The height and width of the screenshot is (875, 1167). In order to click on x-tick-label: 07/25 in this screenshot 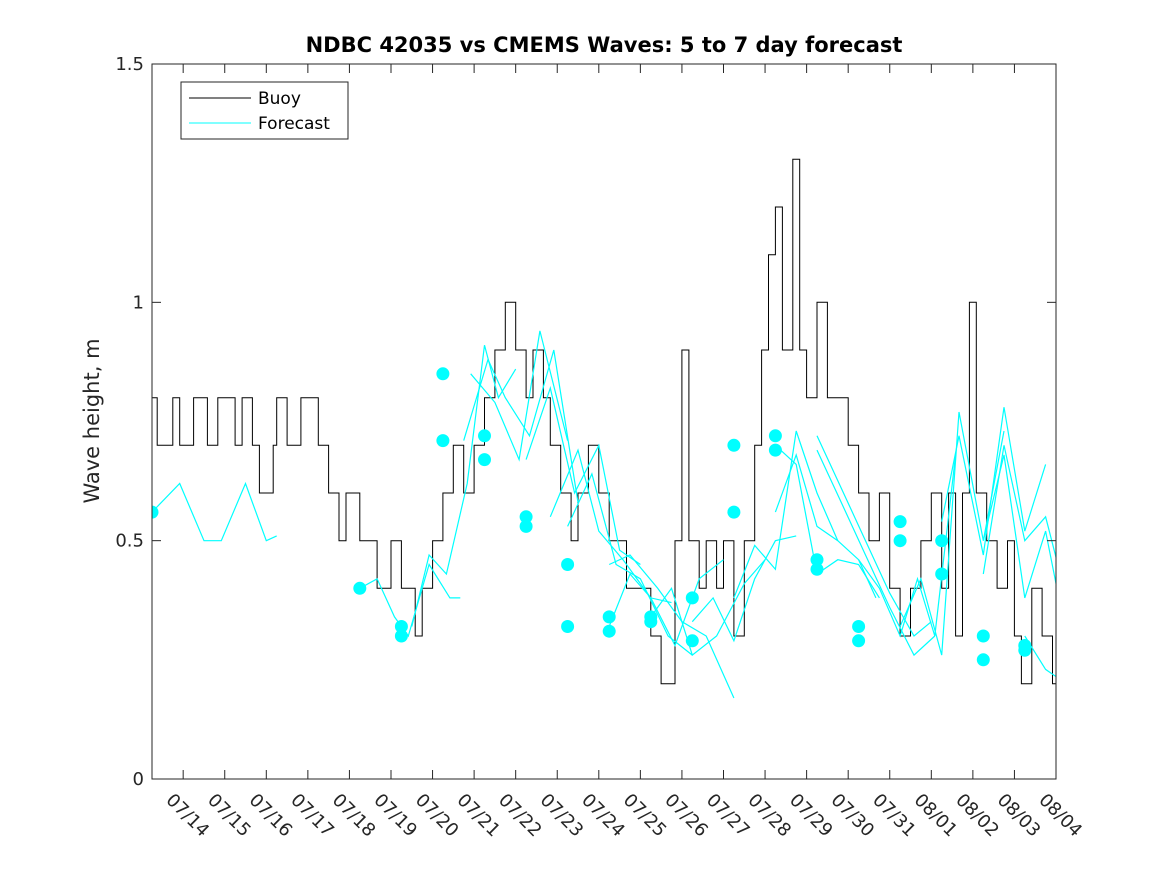, I will do `click(645, 816)`.